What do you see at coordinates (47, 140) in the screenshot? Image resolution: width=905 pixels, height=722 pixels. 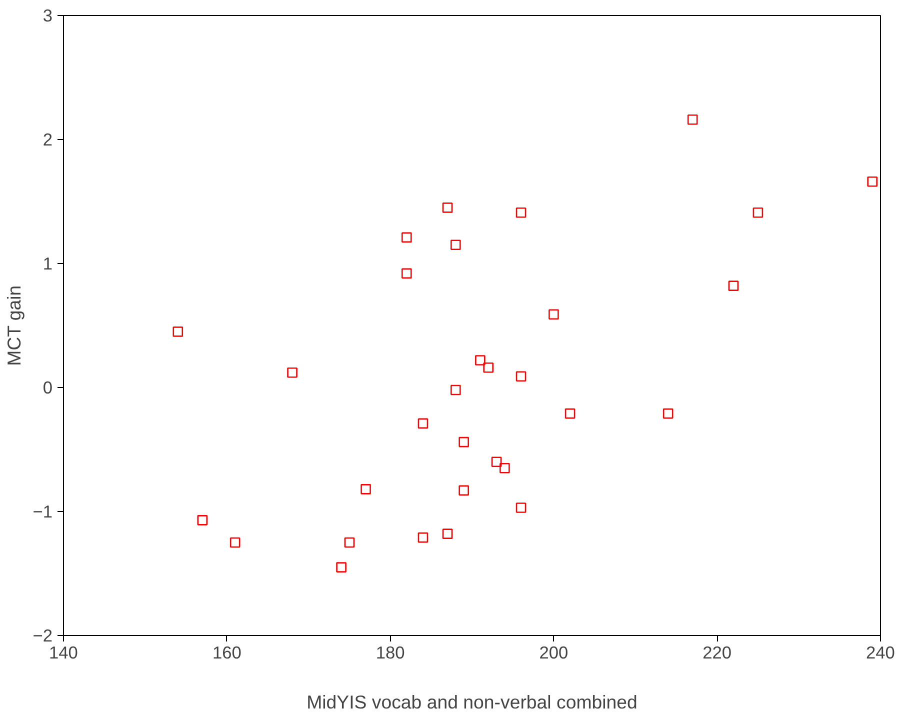 I see `y-tick-label: 2` at bounding box center [47, 140].